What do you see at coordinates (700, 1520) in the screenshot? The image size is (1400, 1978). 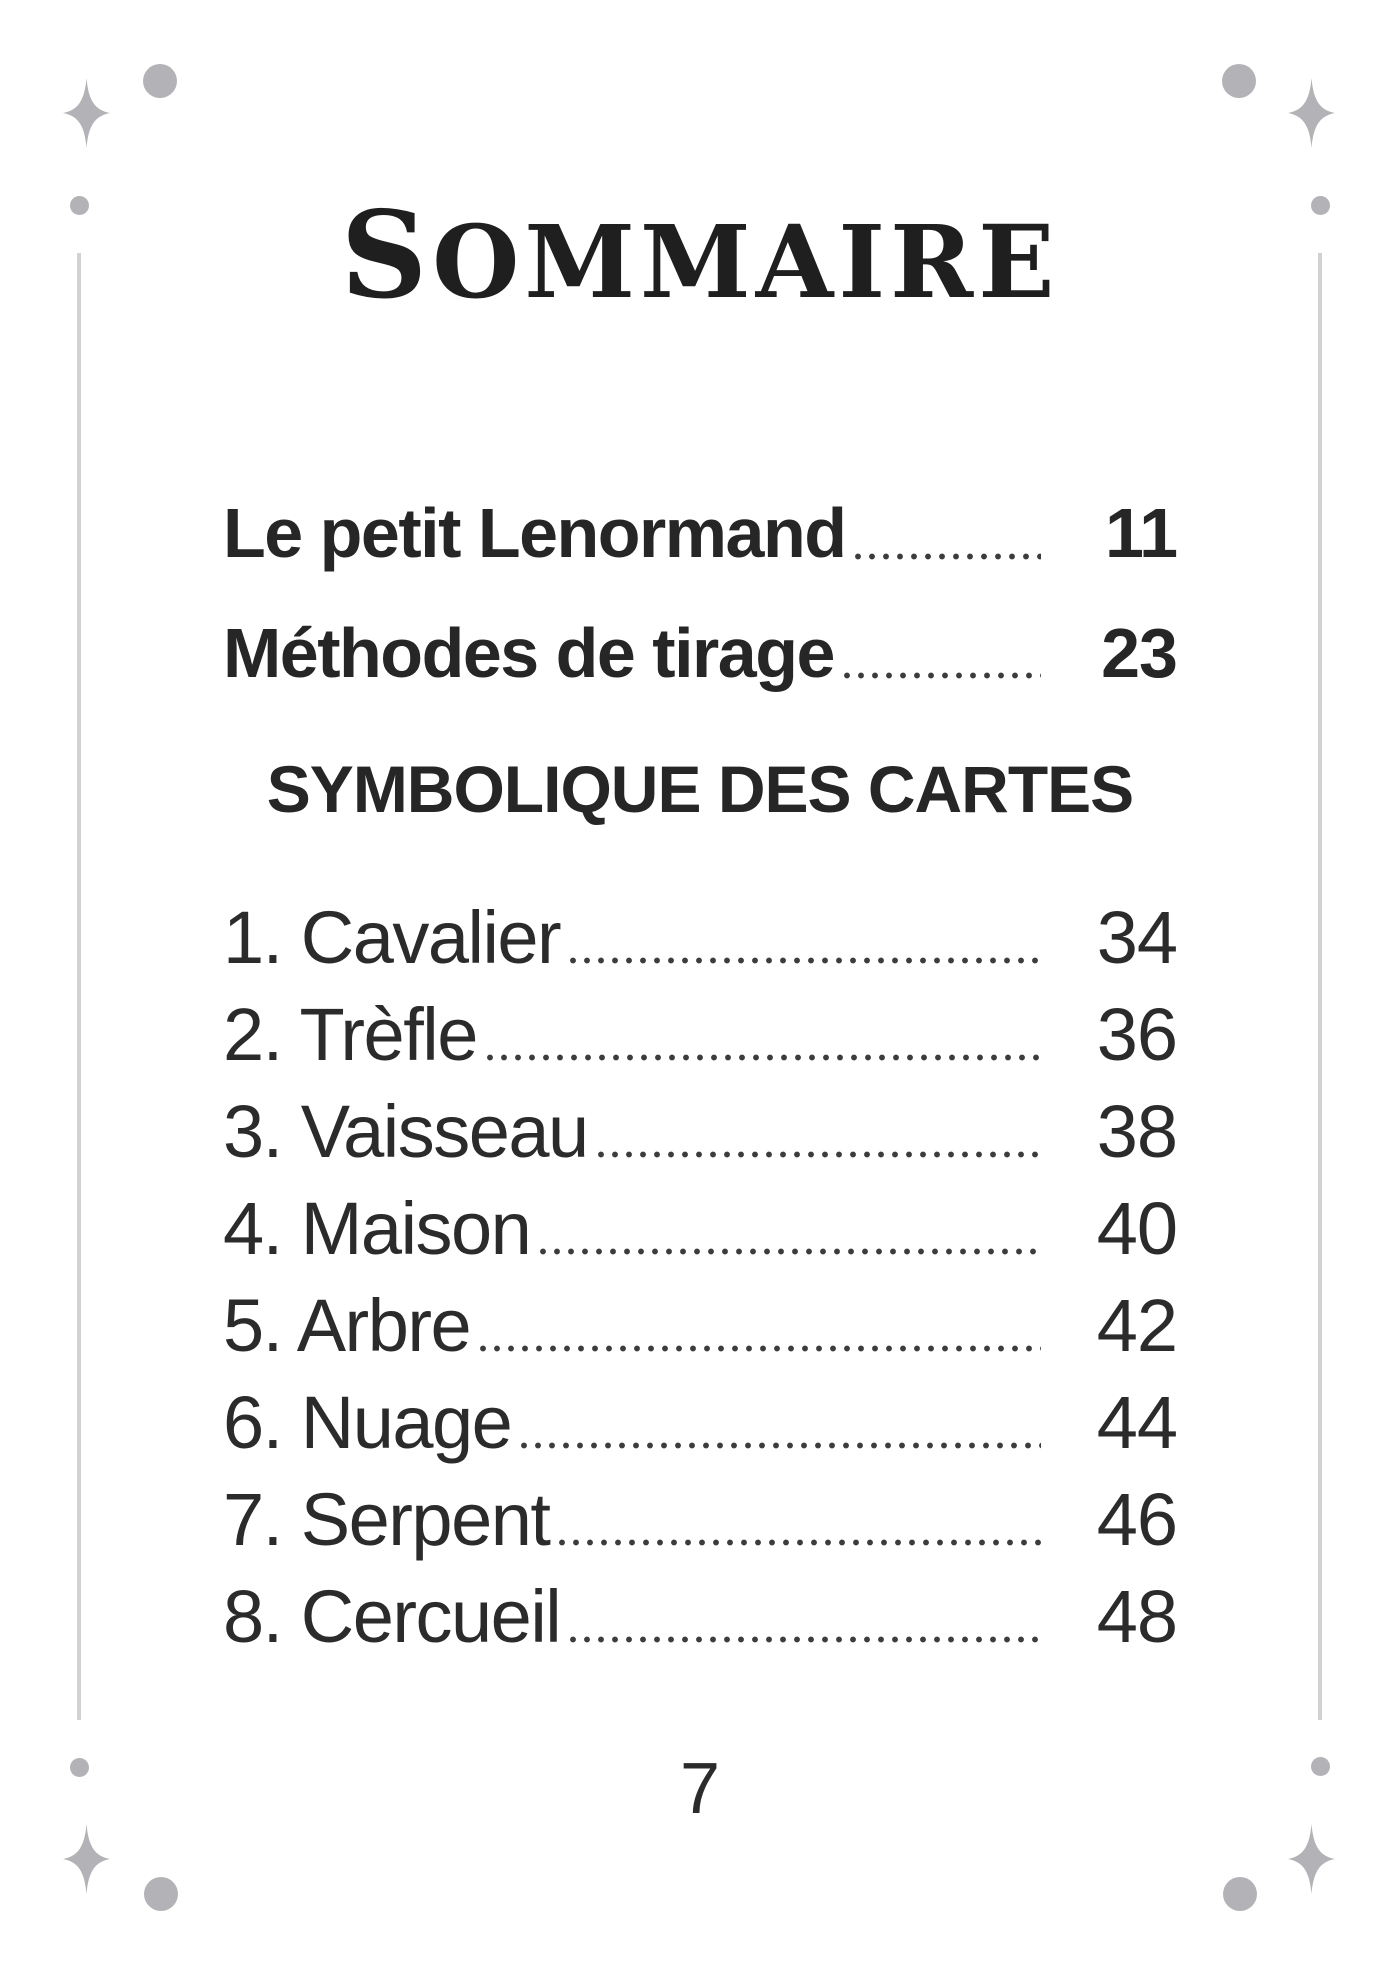 I see `toc-entry: 7. Serpent 46` at bounding box center [700, 1520].